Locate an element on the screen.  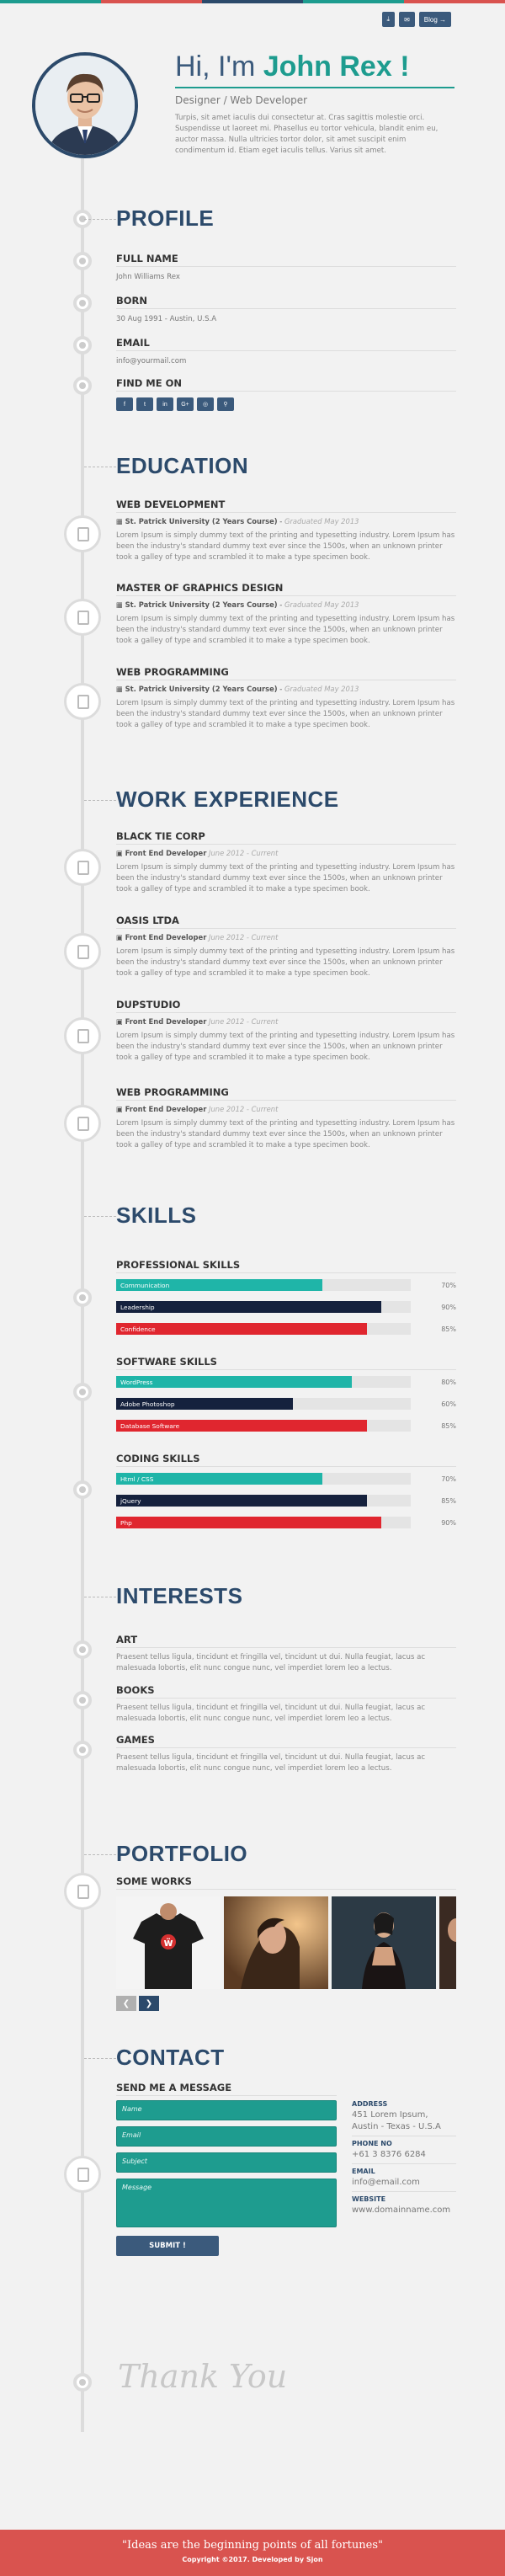
contact-form-title: SEND ME A MESSAGE is located at coordinates (174, 2087).